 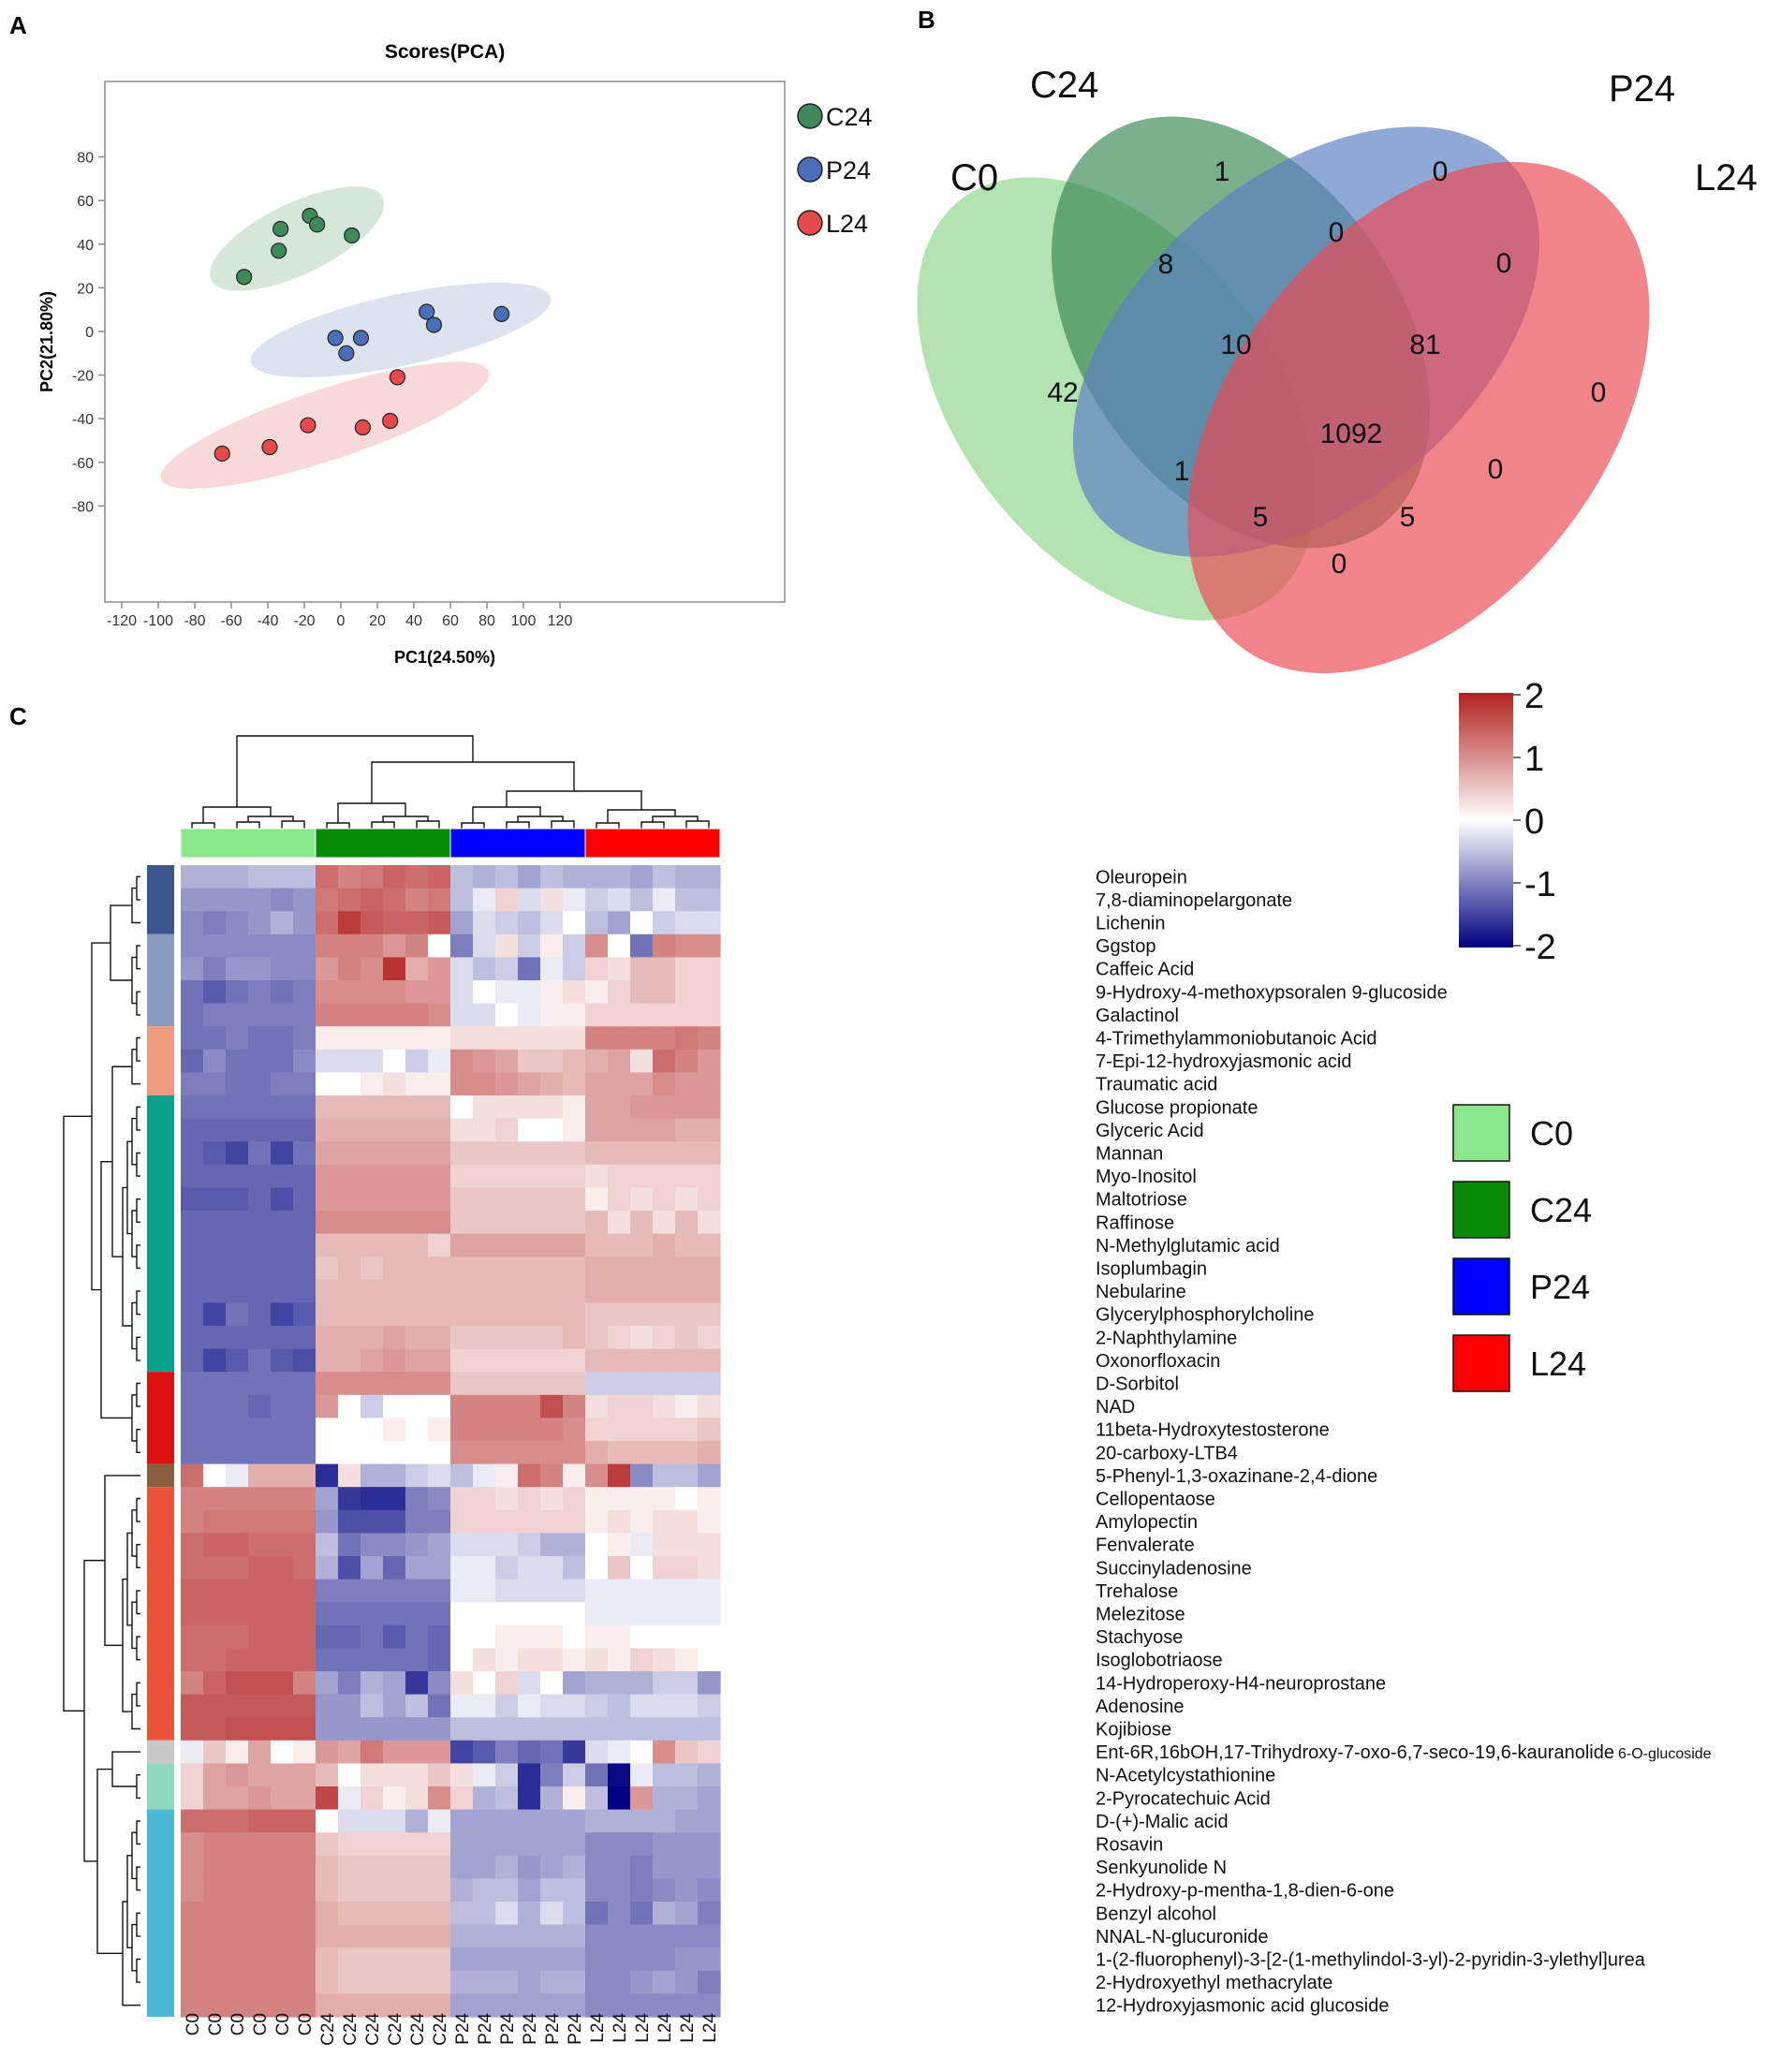 What do you see at coordinates (1135, 1222) in the screenshot?
I see `row-label: Raffinose` at bounding box center [1135, 1222].